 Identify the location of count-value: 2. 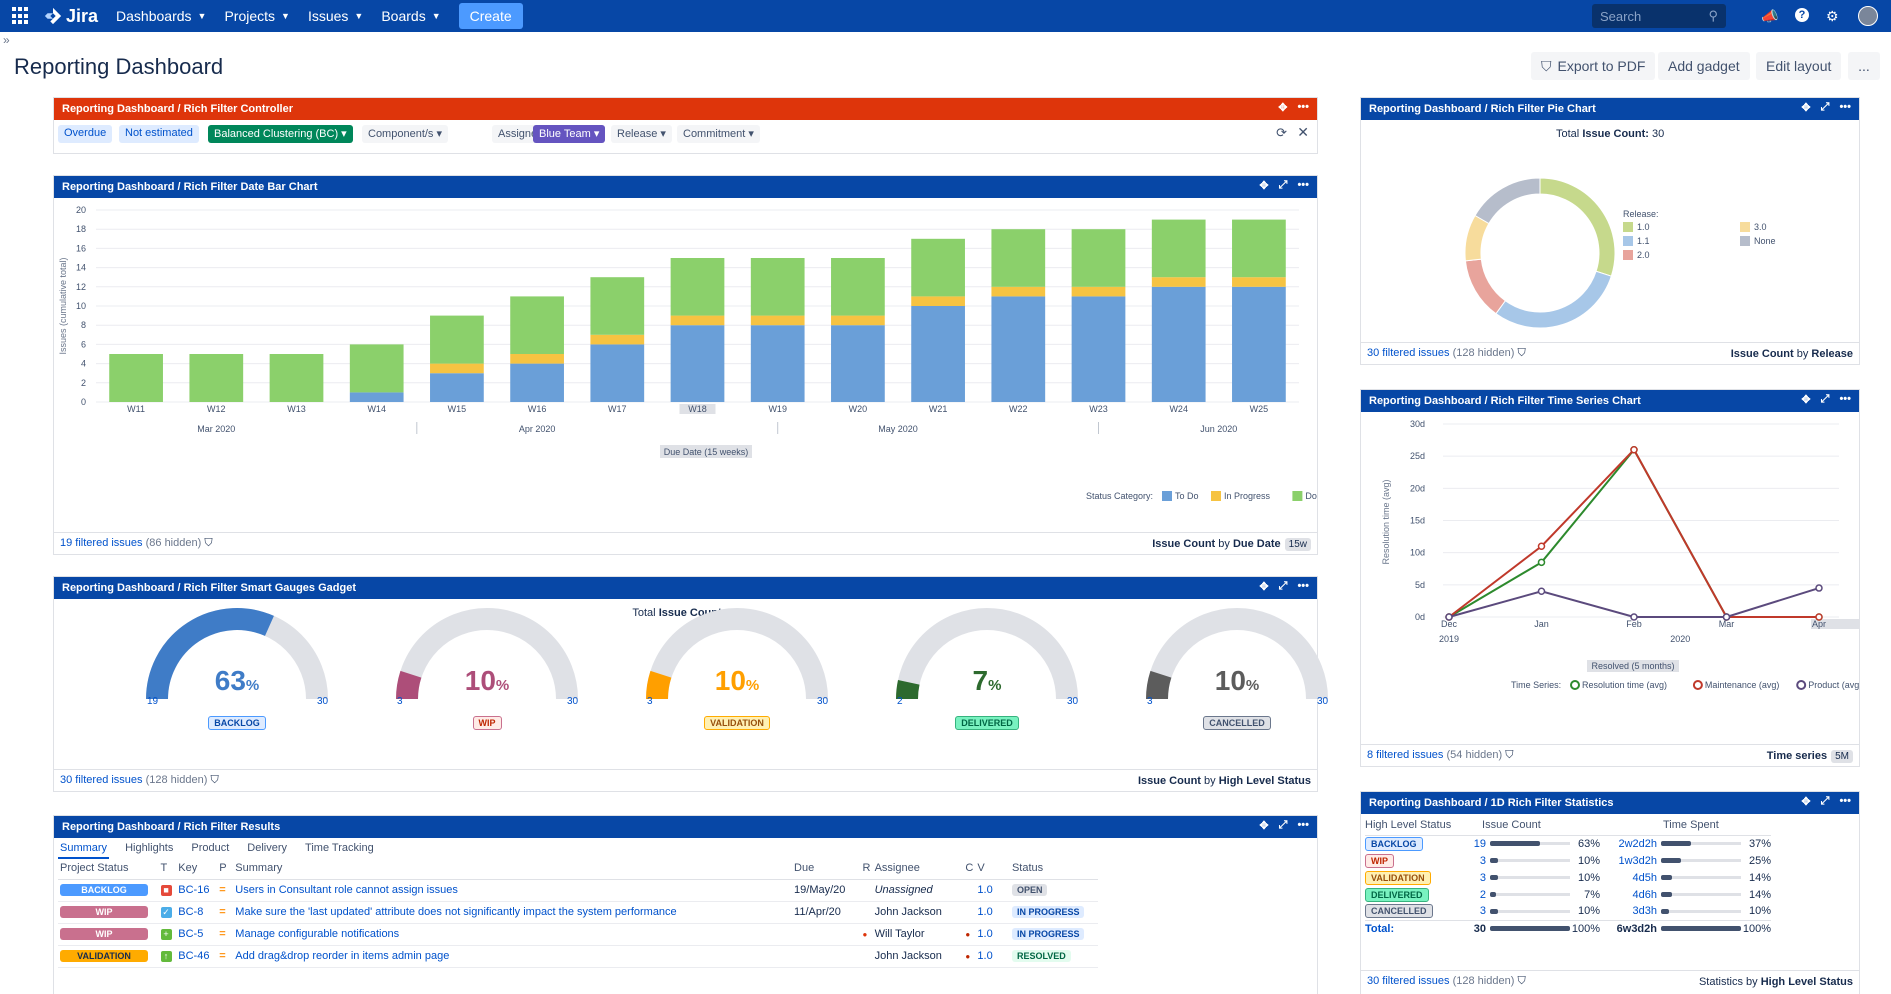
(1483, 894).